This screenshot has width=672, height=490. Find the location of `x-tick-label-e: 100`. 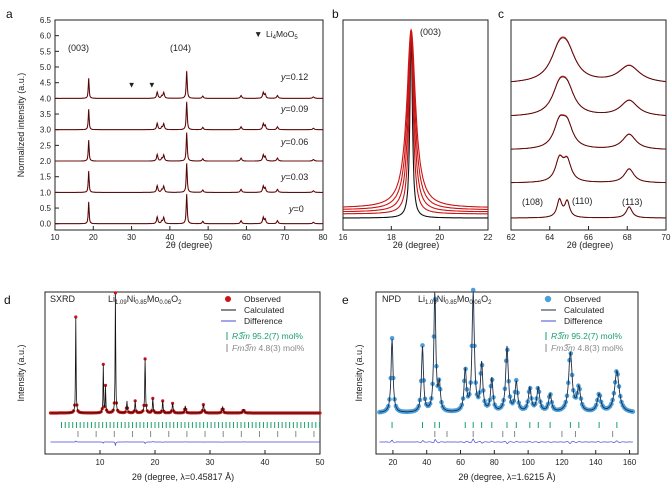

x-tick-label-e: 100 is located at coordinates (528, 462).